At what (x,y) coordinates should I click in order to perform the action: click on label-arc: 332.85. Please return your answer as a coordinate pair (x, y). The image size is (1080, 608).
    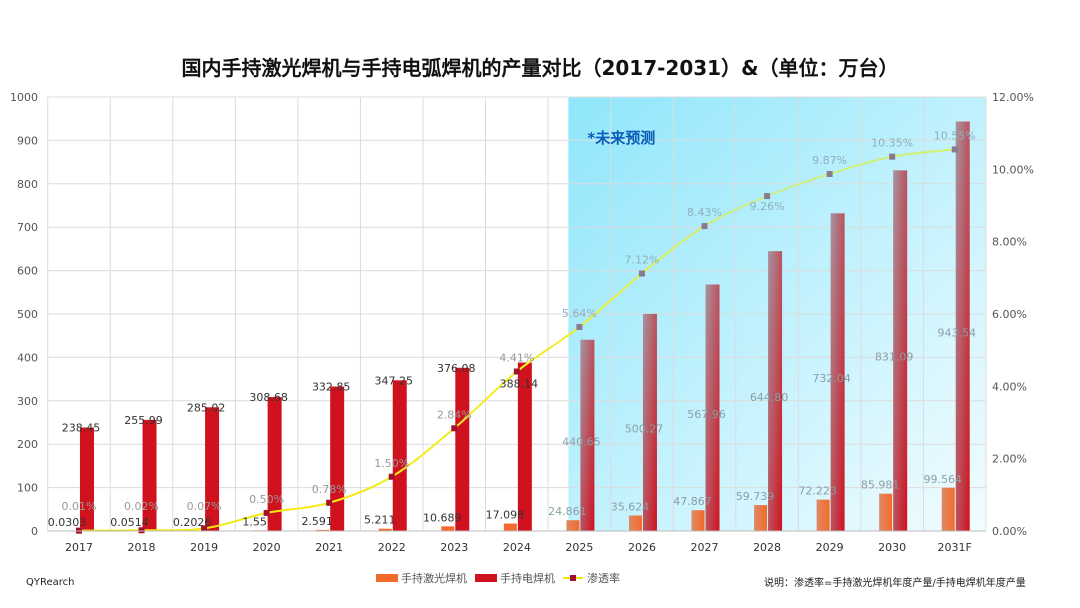
    Looking at the image, I should click on (331, 387).